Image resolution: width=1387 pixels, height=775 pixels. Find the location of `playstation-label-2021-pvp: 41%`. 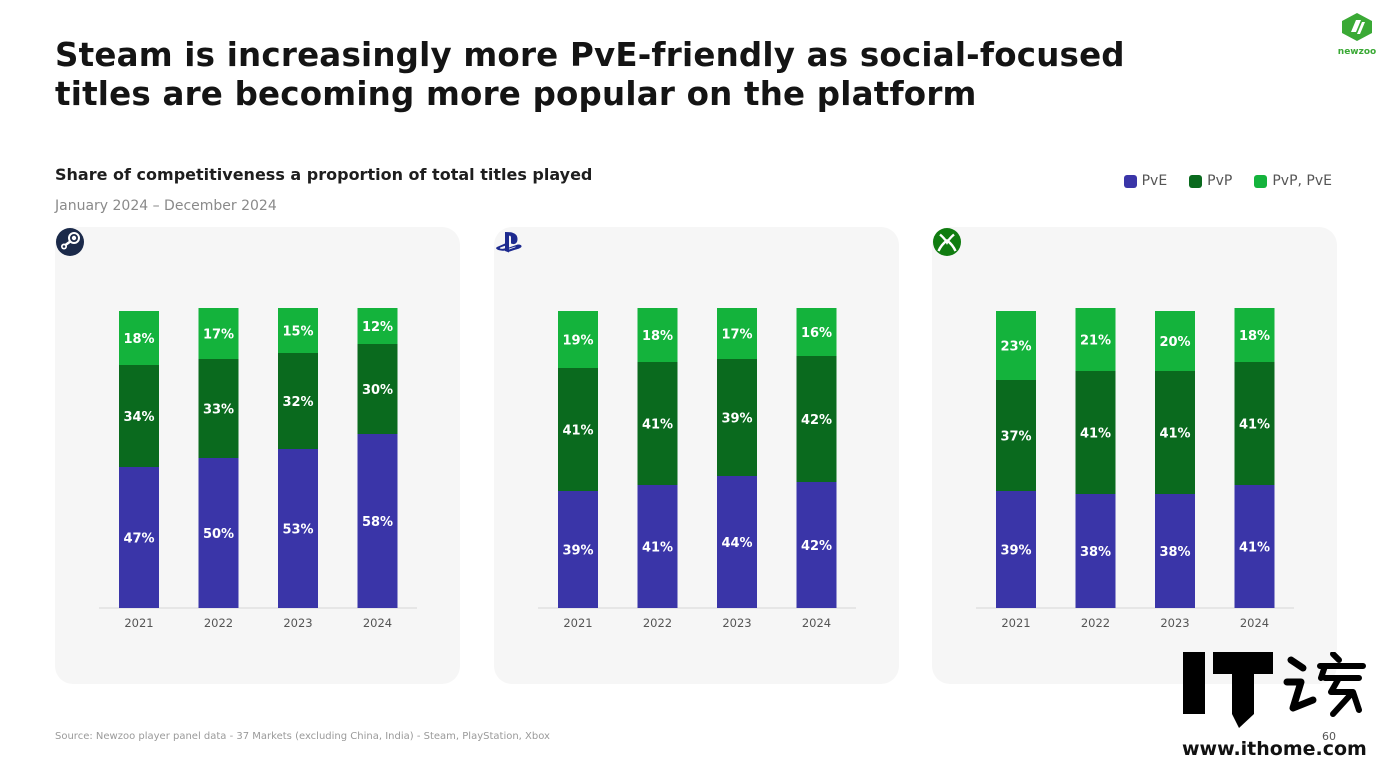

playstation-label-2021-pvp: 41% is located at coordinates (577, 431).